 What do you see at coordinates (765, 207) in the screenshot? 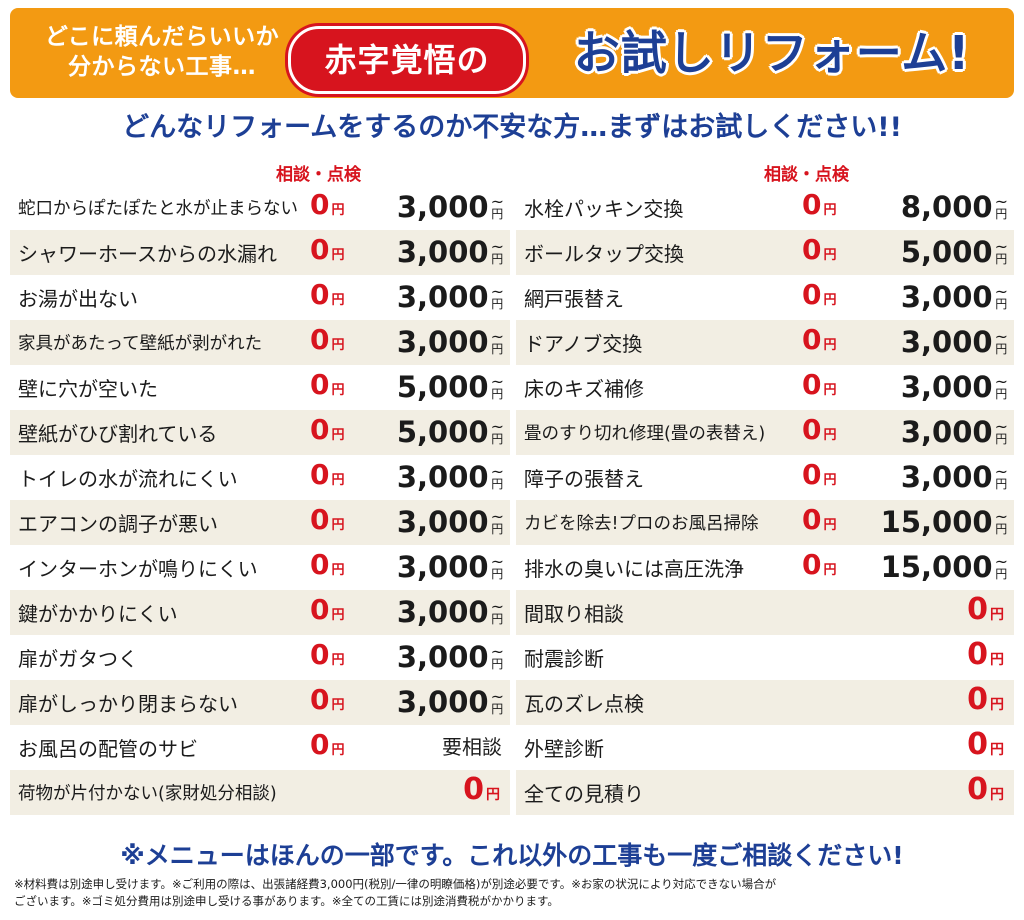
I see `table-row: 水栓パッキン交換 0 円 8,000 ~ 円` at bounding box center [765, 207].